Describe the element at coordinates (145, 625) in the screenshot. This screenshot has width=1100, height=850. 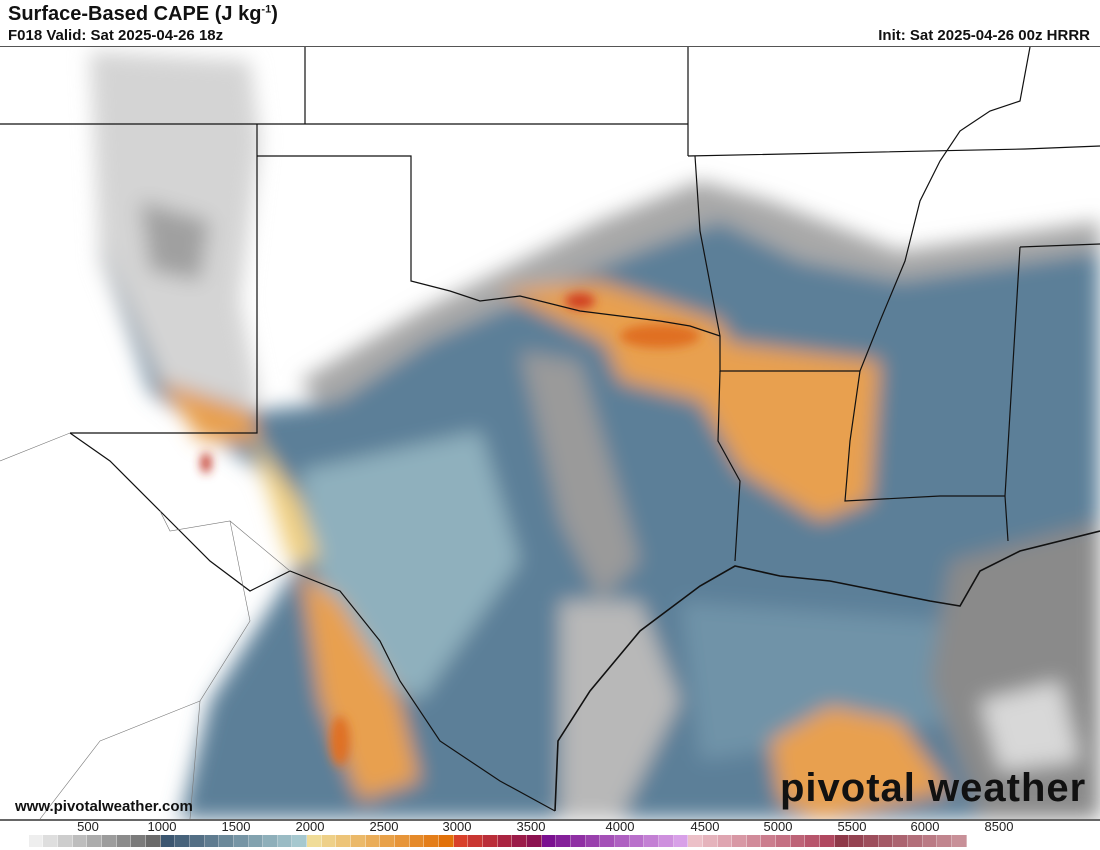
I see `mexico-borders` at that location.